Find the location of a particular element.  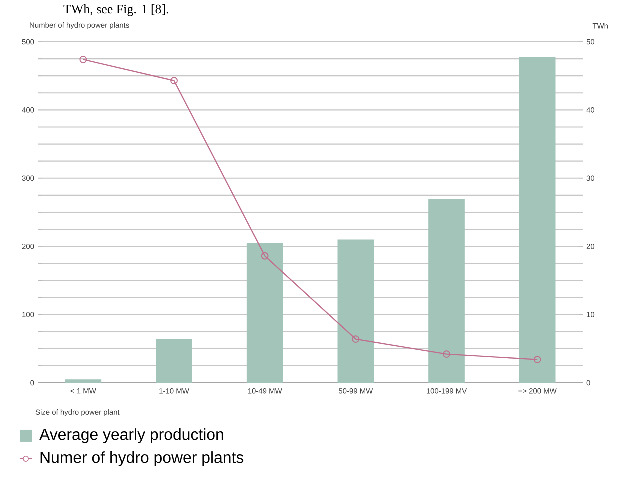

legend-label: Average yearly production is located at coordinates (132, 436).